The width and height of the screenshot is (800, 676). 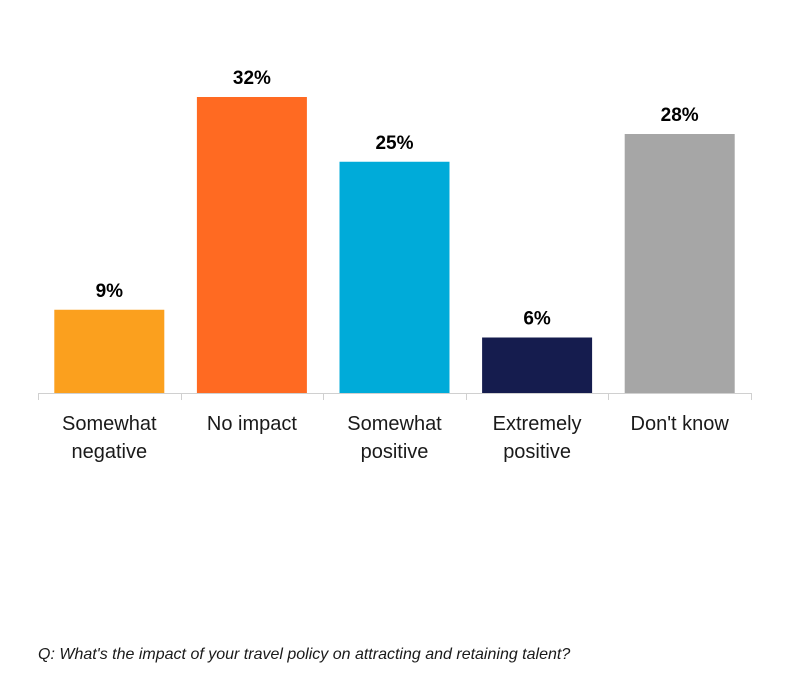 I want to click on value-label-2: 32%, so click(x=252, y=78).